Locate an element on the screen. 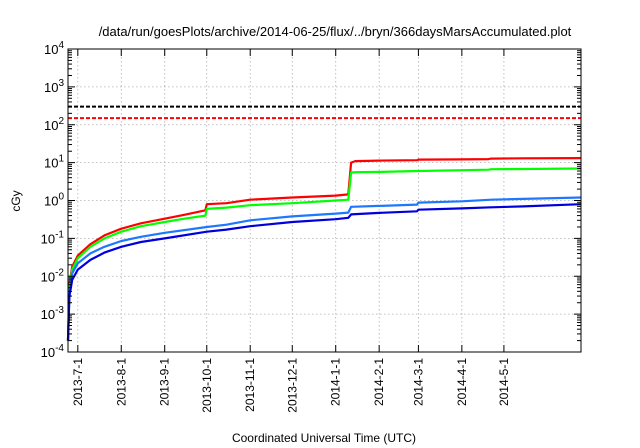  y-axis-label: cGy is located at coordinates (16, 200).